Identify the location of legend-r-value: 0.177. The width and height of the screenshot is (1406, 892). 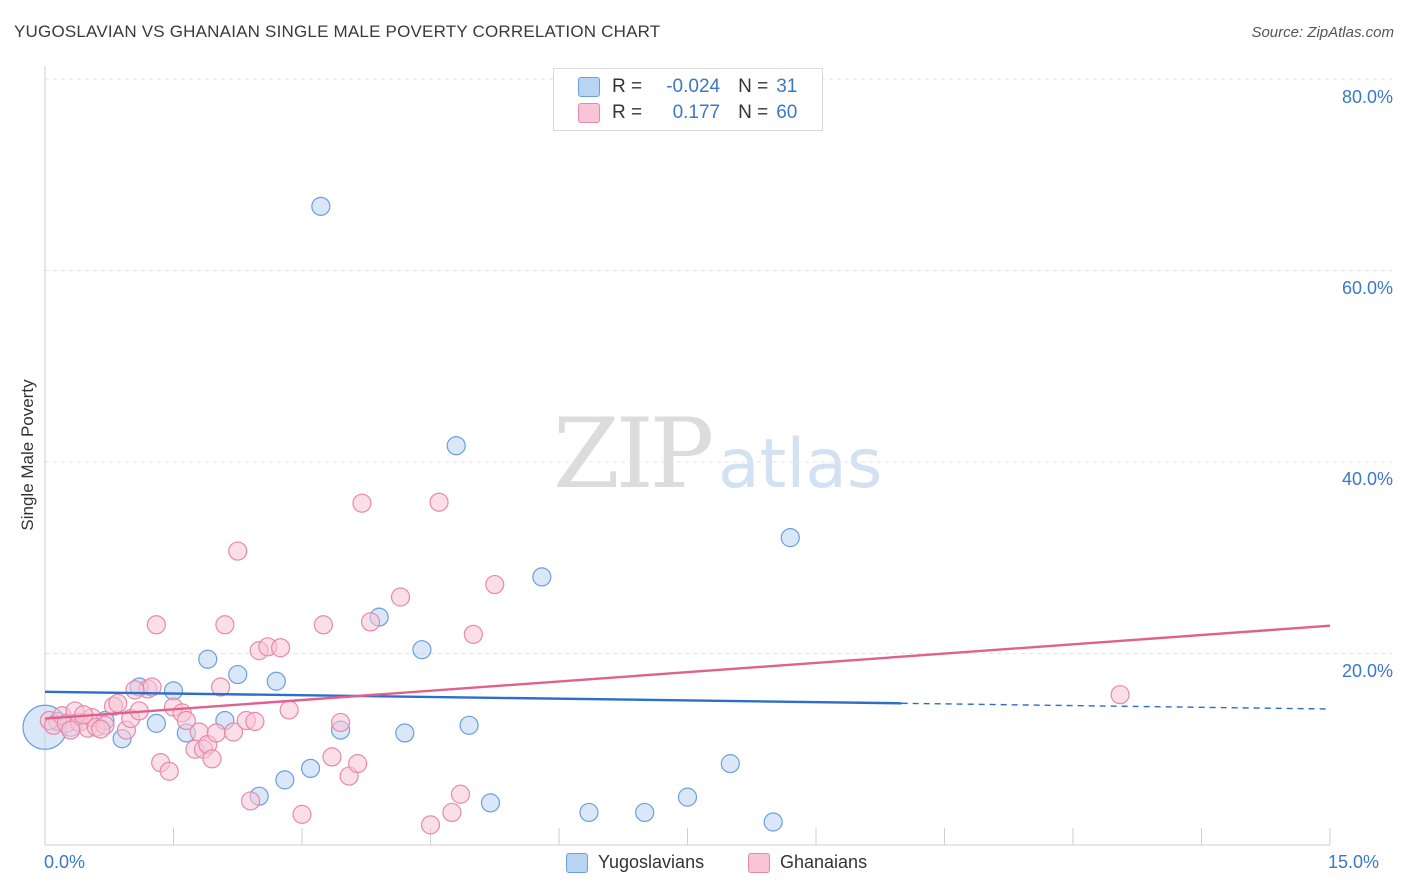
(696, 112).